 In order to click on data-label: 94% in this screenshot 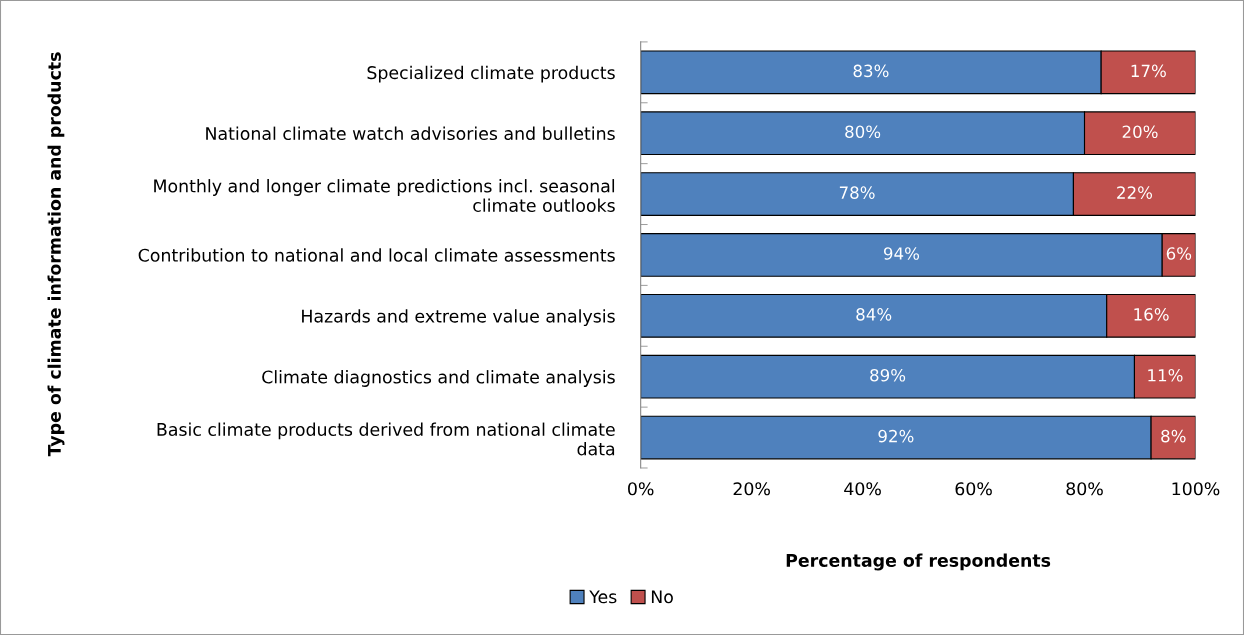, I will do `click(901, 253)`.